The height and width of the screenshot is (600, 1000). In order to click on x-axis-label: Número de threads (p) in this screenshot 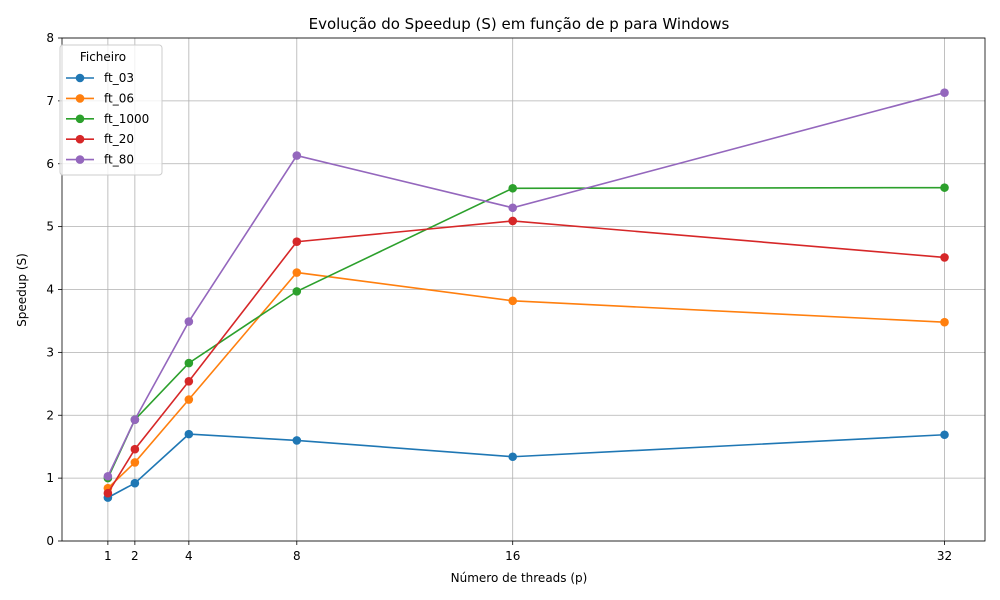, I will do `click(519, 578)`.